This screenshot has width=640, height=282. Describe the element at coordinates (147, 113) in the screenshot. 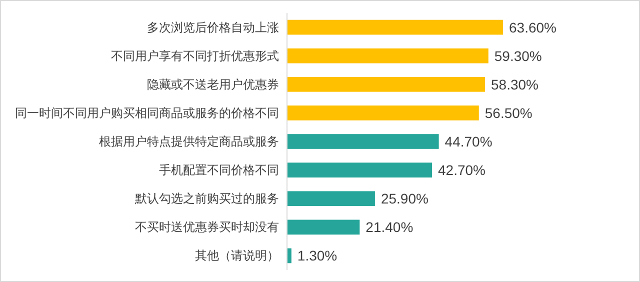

I see `y-tick-label: 同一时间不同用户购买相同商品或服务的价格不同` at that location.